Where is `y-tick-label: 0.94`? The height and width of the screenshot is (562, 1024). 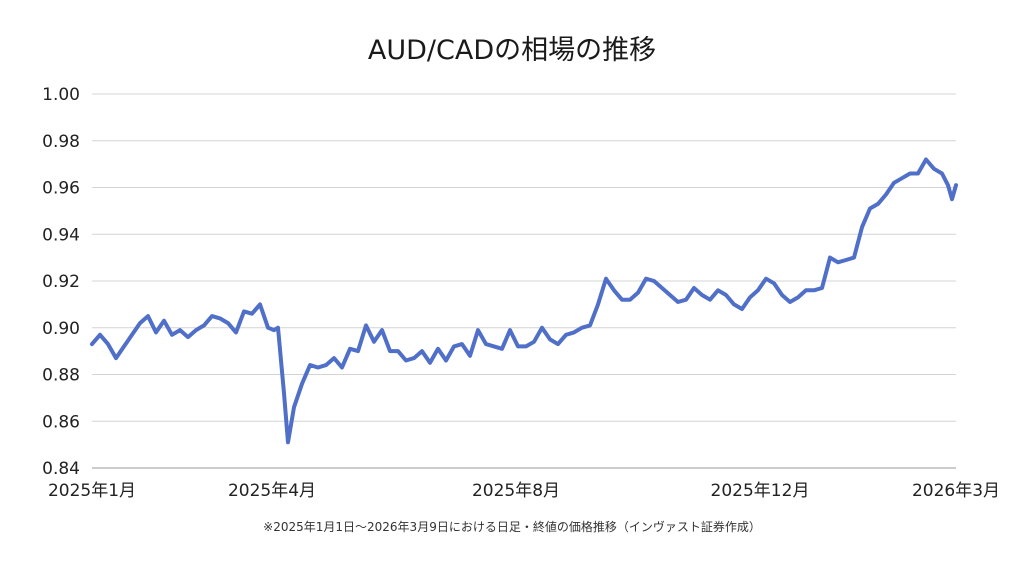 y-tick-label: 0.94 is located at coordinates (61, 235).